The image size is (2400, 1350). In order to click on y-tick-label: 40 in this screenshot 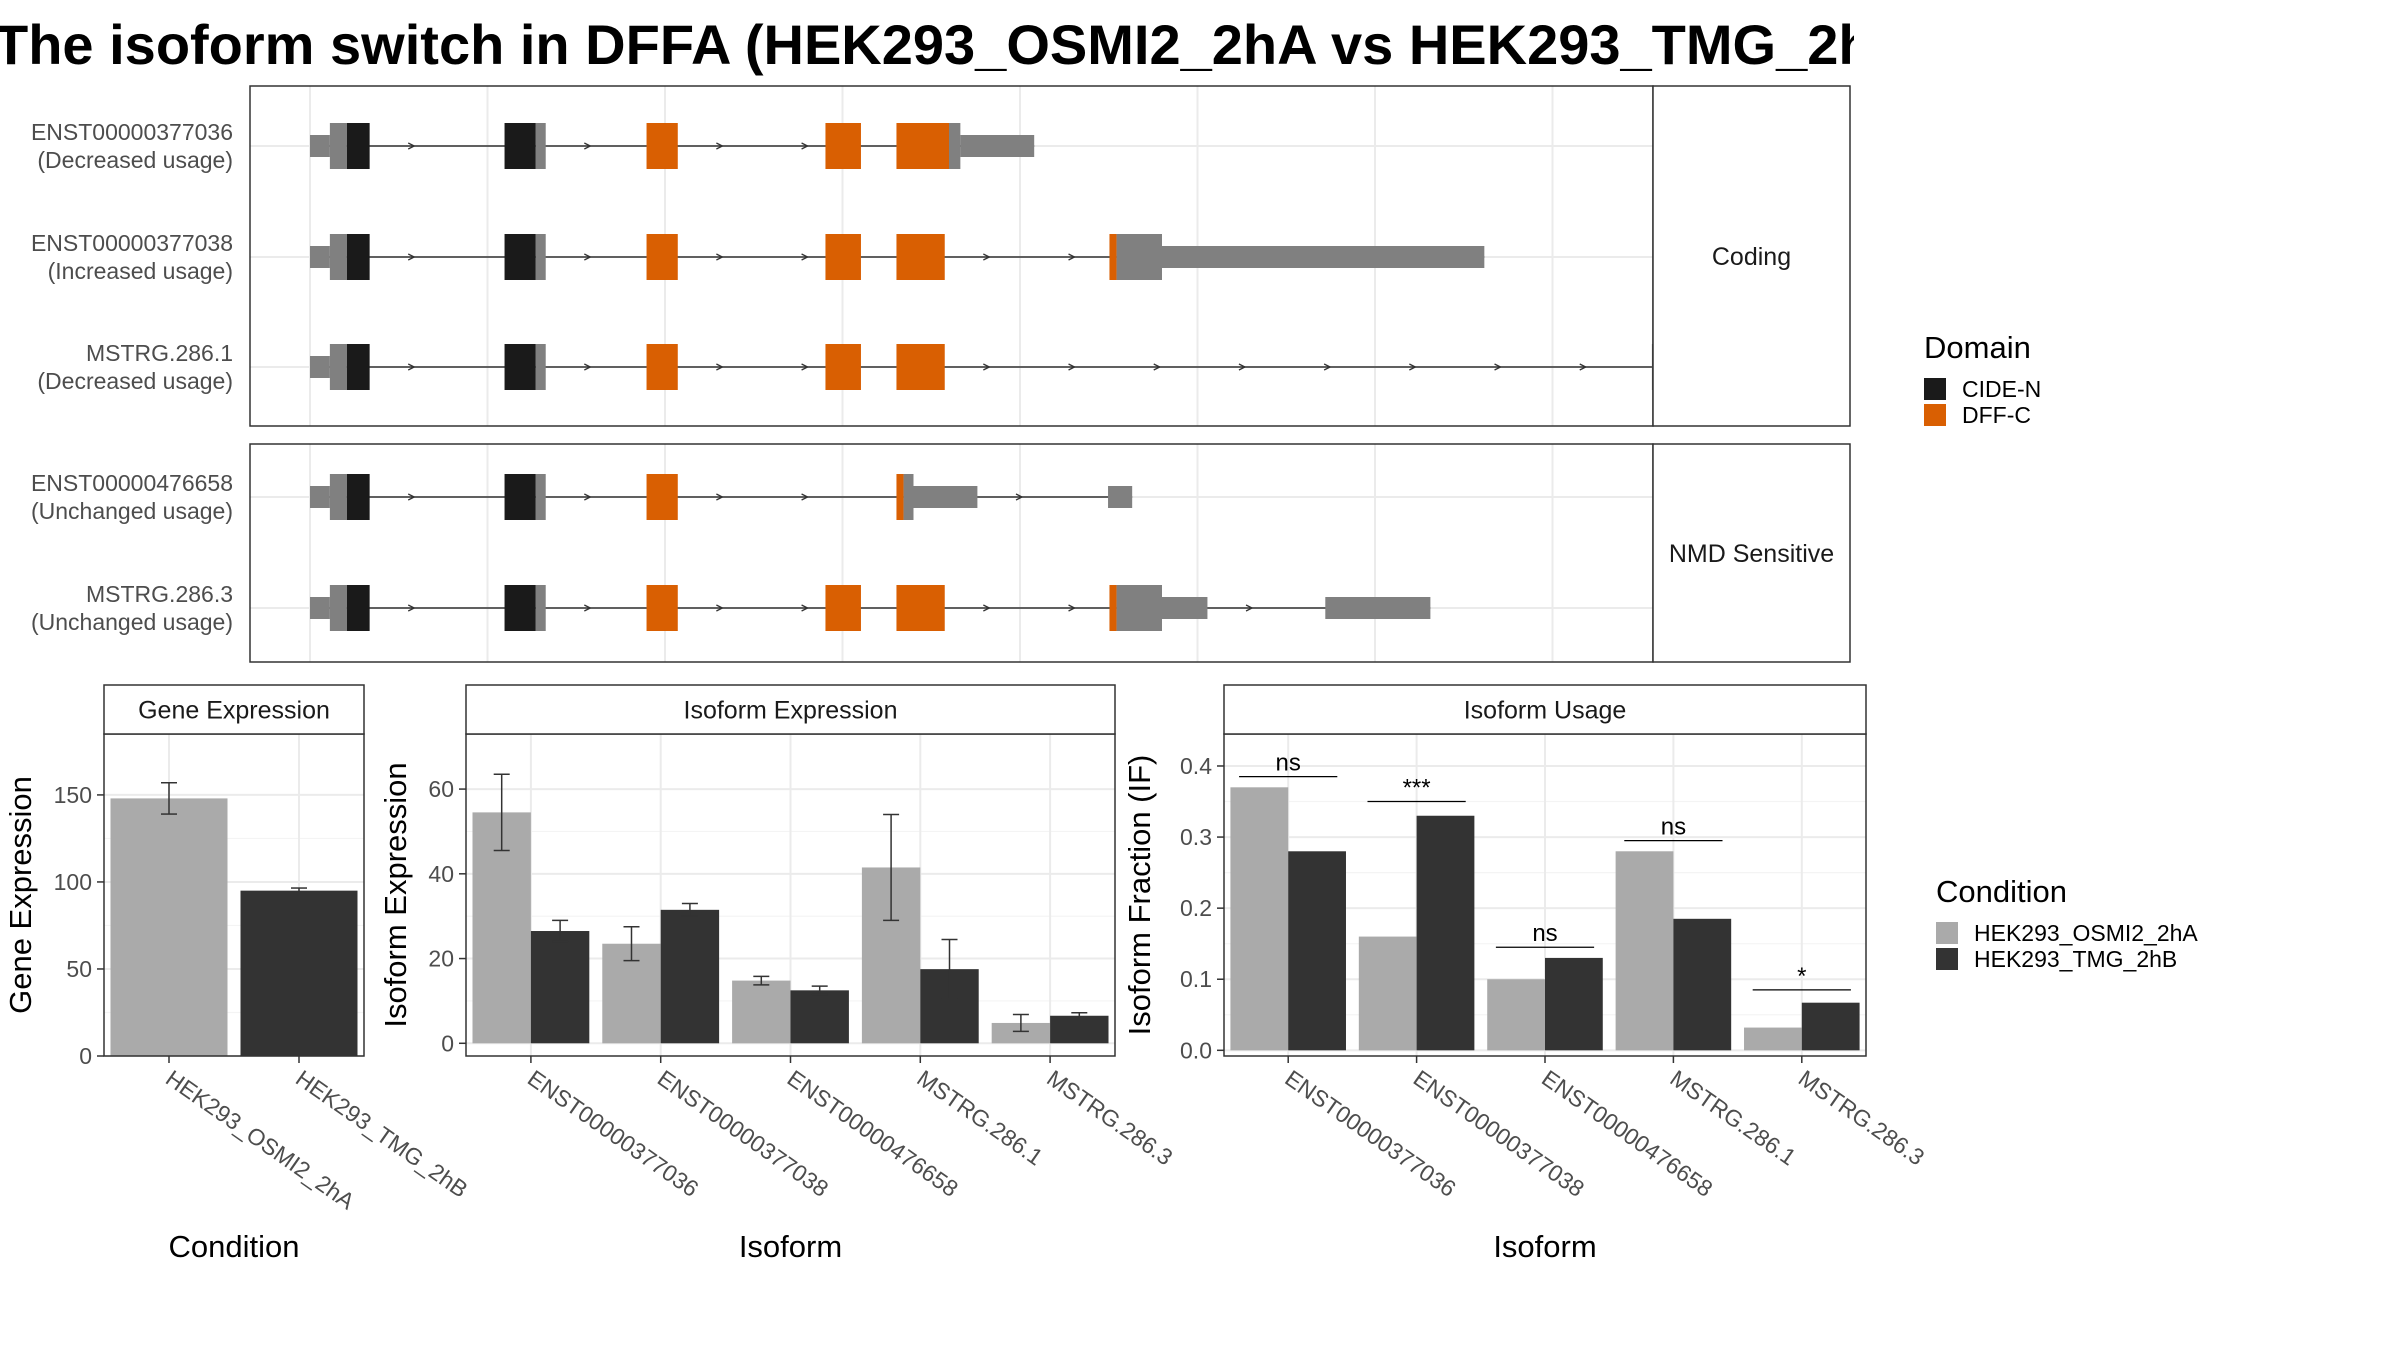, I will do `click(441, 874)`.